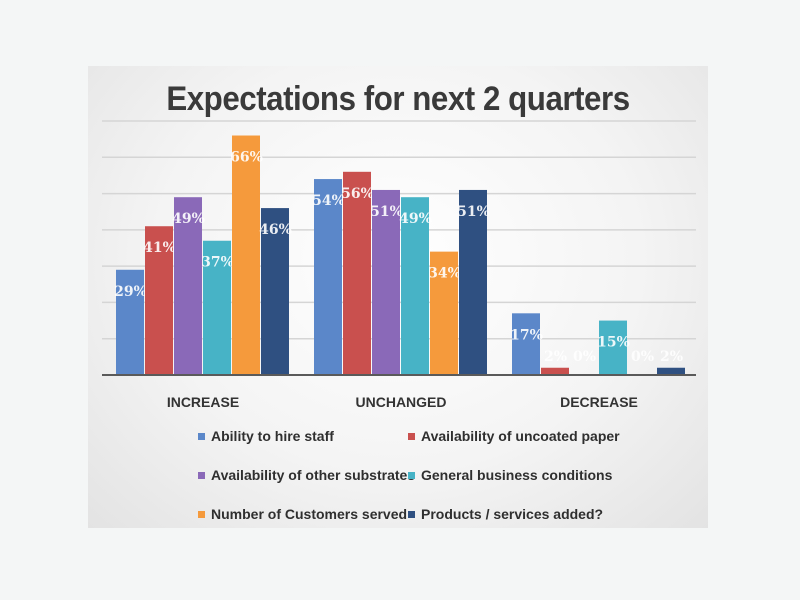 This screenshot has height=600, width=800. What do you see at coordinates (328, 201) in the screenshot?
I see `data-label: 54%` at bounding box center [328, 201].